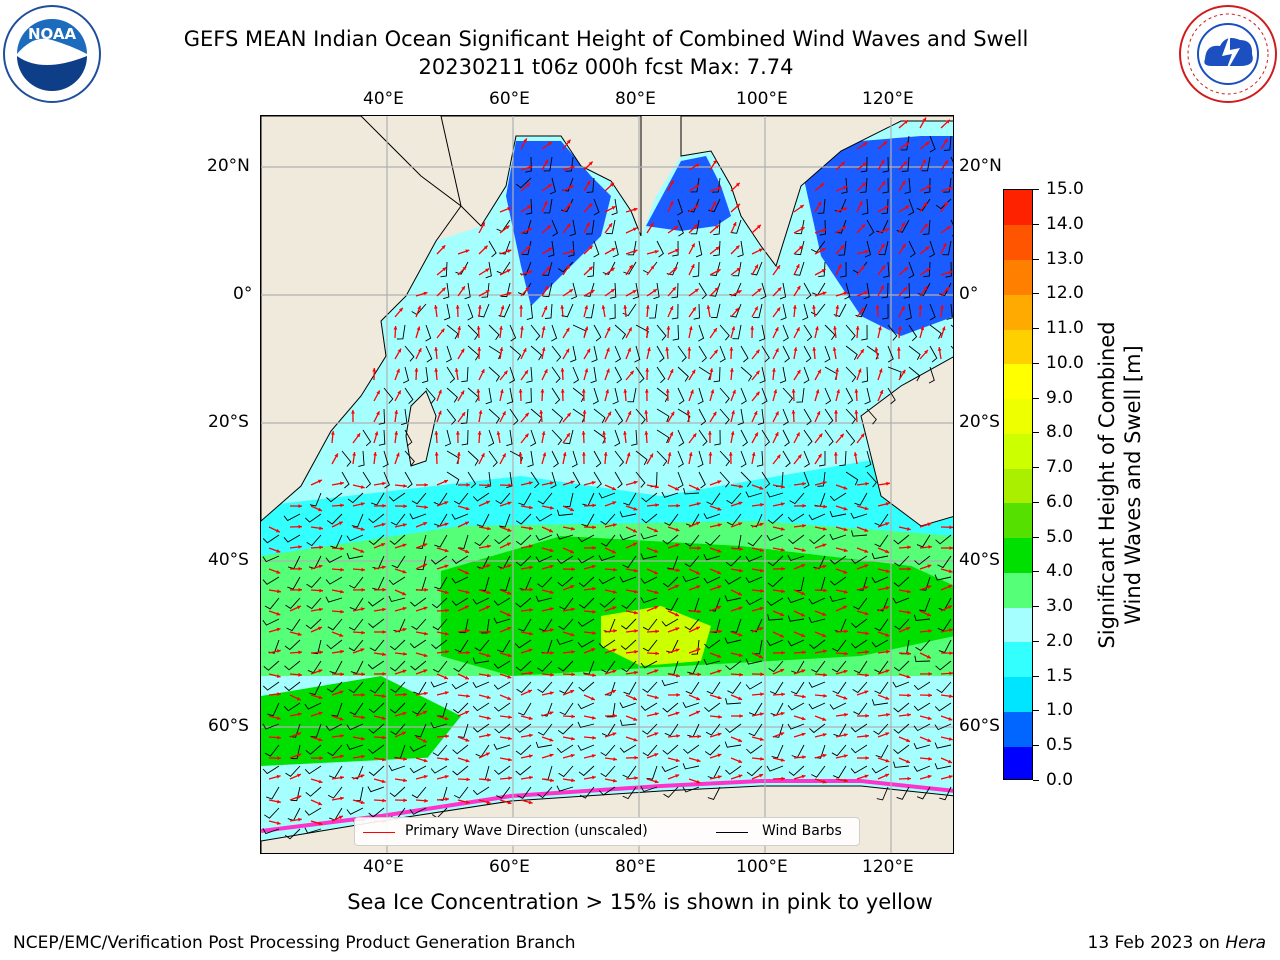  I want to click on colorbar-tick-label: 8.0, so click(1060, 432).